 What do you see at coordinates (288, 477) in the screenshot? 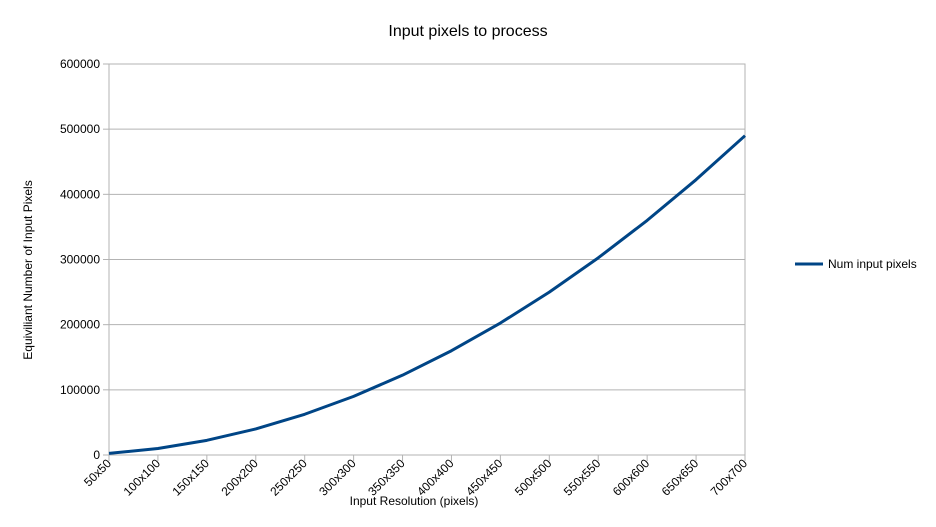
I see `x-tick-label: 250x250` at bounding box center [288, 477].